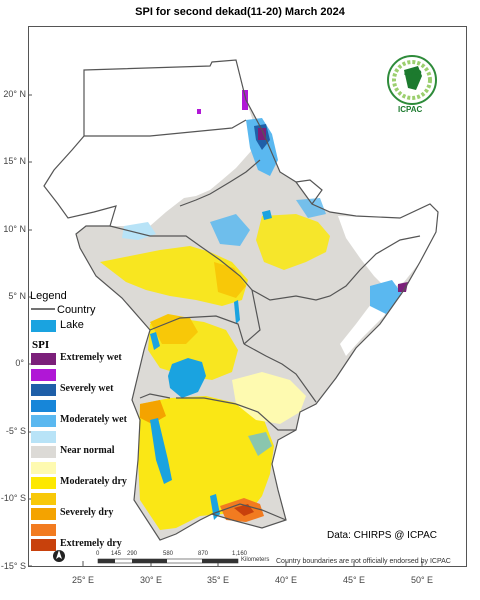 Image resolution: width=480 pixels, height=600 pixels. I want to click on lon-label-35e: 35° E, so click(218, 580).